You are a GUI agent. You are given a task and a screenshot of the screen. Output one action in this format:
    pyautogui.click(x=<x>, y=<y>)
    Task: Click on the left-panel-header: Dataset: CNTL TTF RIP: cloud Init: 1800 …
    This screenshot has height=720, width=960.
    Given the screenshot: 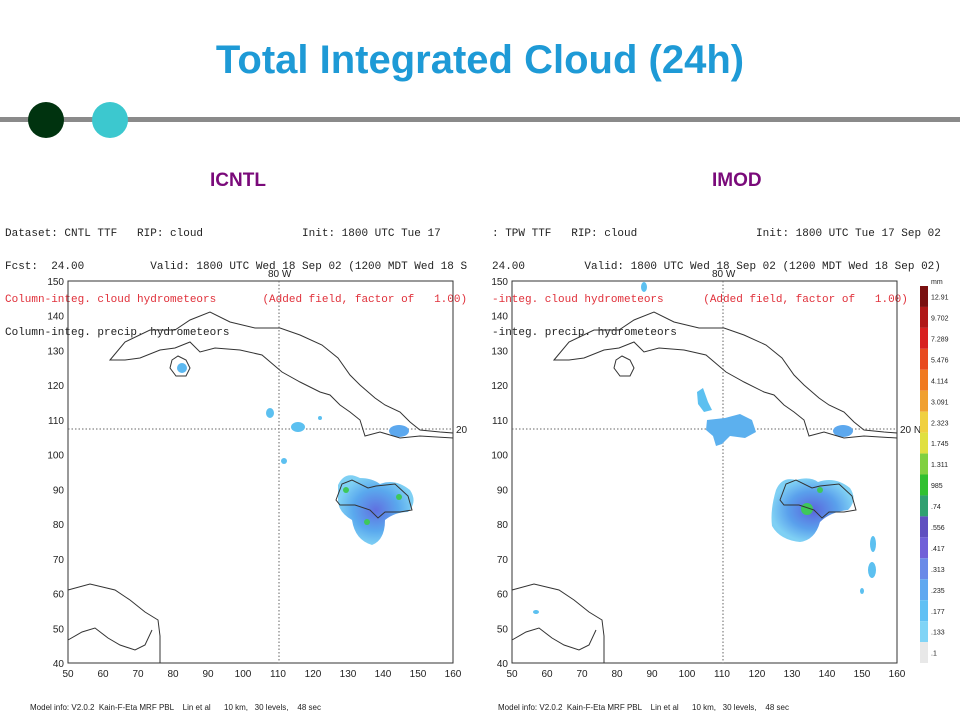 What is the action you would take?
    pyautogui.click(x=236, y=278)
    